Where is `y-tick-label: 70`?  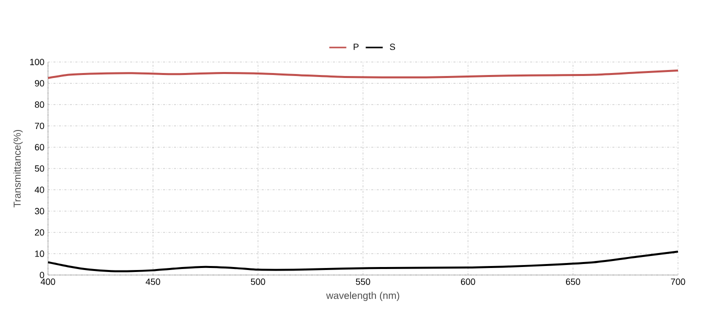 y-tick-label: 70 is located at coordinates (39, 126).